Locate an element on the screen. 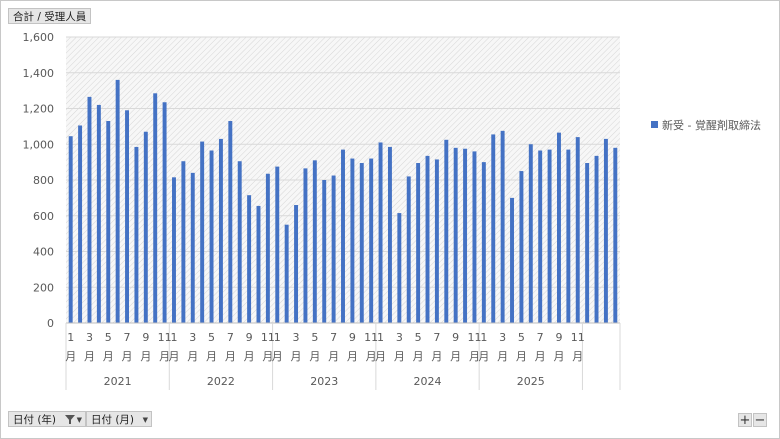  year-field-button: 日付 (年) ▼ is located at coordinates (47, 419).